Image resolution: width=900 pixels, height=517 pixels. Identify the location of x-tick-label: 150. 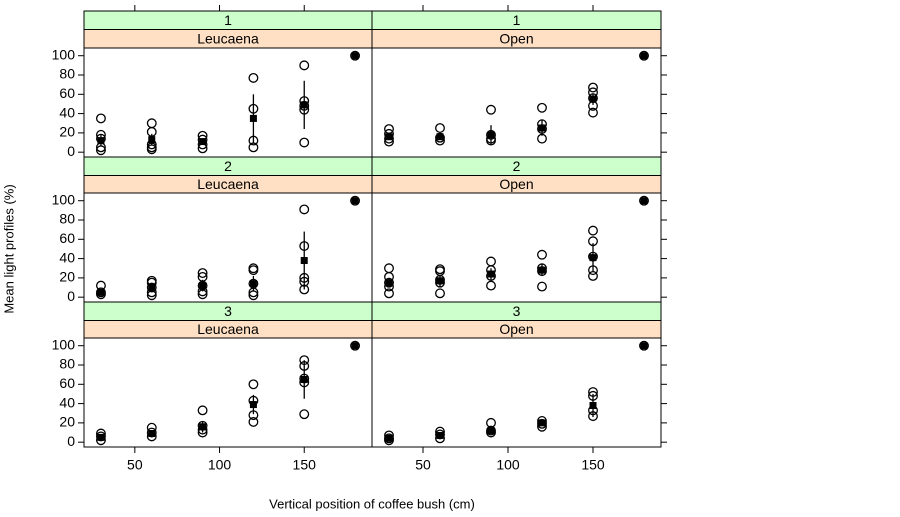
(593, 465).